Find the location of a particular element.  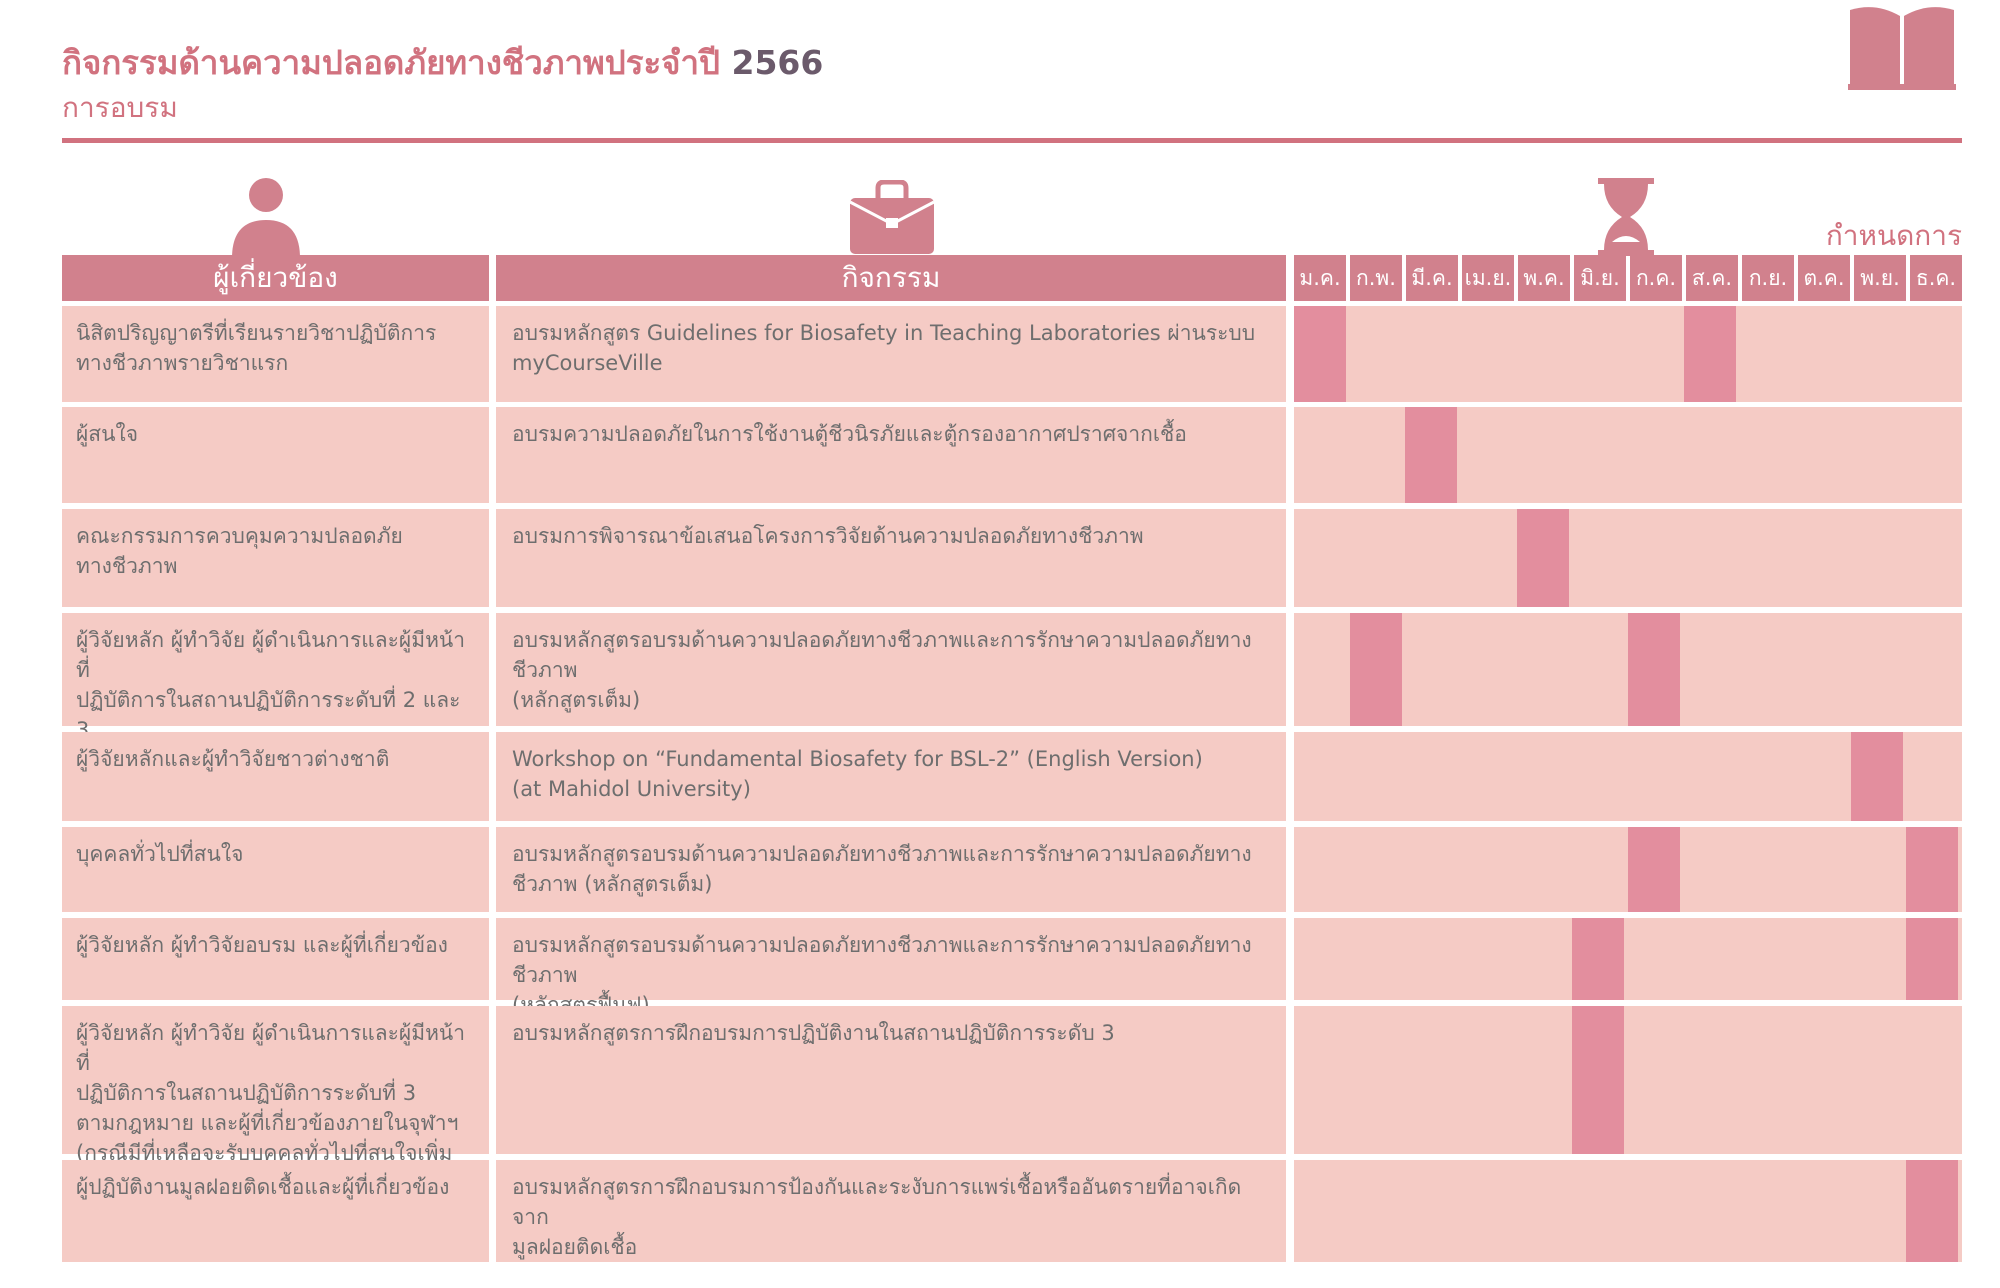

deadline-label: กำหนดการ is located at coordinates (1893, 235).